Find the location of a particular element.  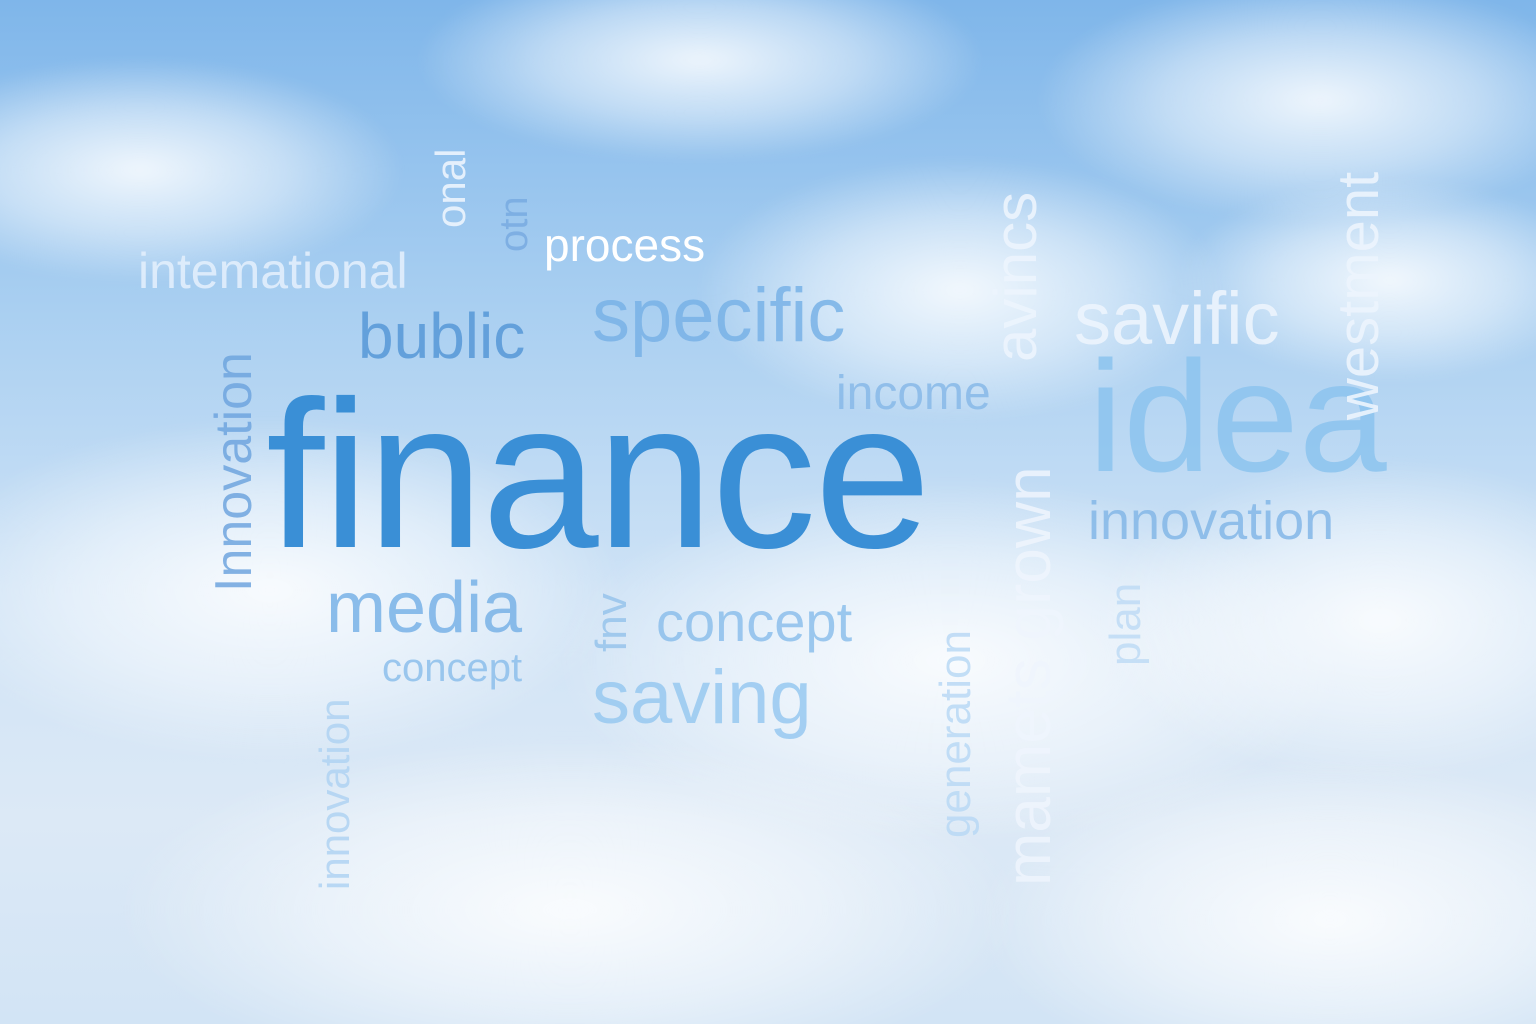

word-idea: idea is located at coordinates (1237, 417).